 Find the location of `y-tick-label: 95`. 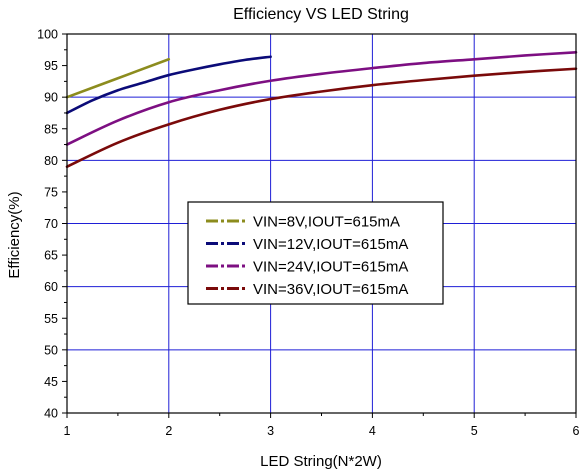

y-tick-label: 95 is located at coordinates (51, 66).